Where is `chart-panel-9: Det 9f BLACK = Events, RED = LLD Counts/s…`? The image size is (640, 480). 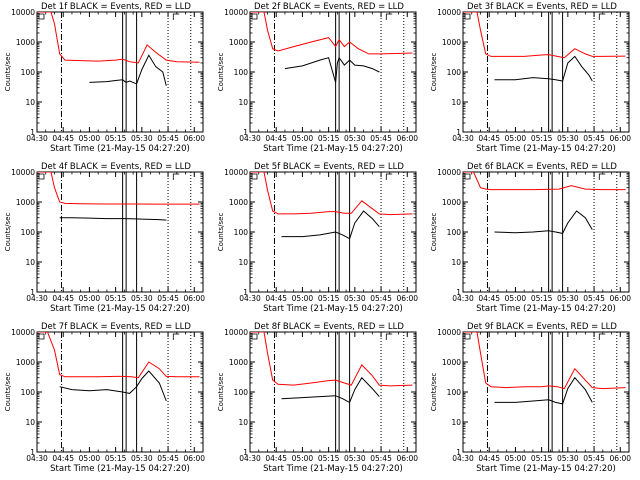 chart-panel-9: Det 9f BLACK = Events, RED = LLD Counts/s… is located at coordinates (530, 398).